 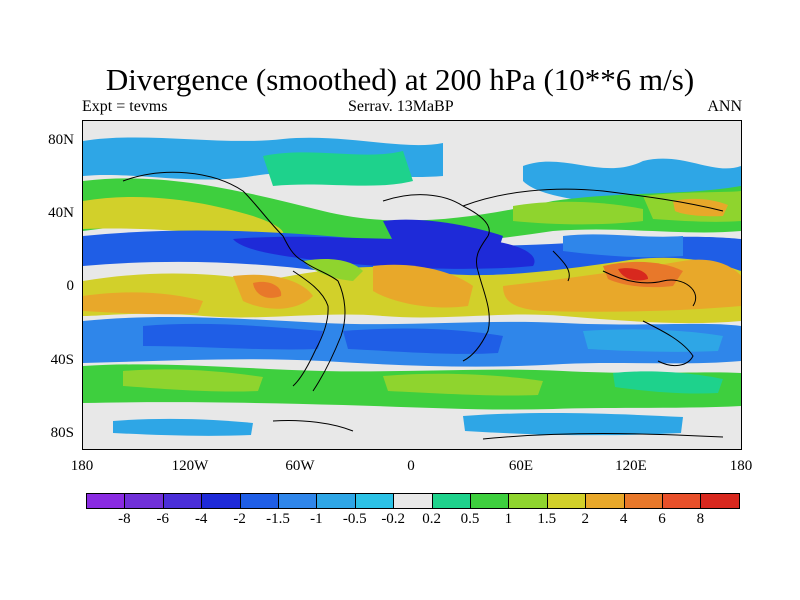 What do you see at coordinates (316, 519) in the screenshot?
I see `colorbar-label: -1` at bounding box center [316, 519].